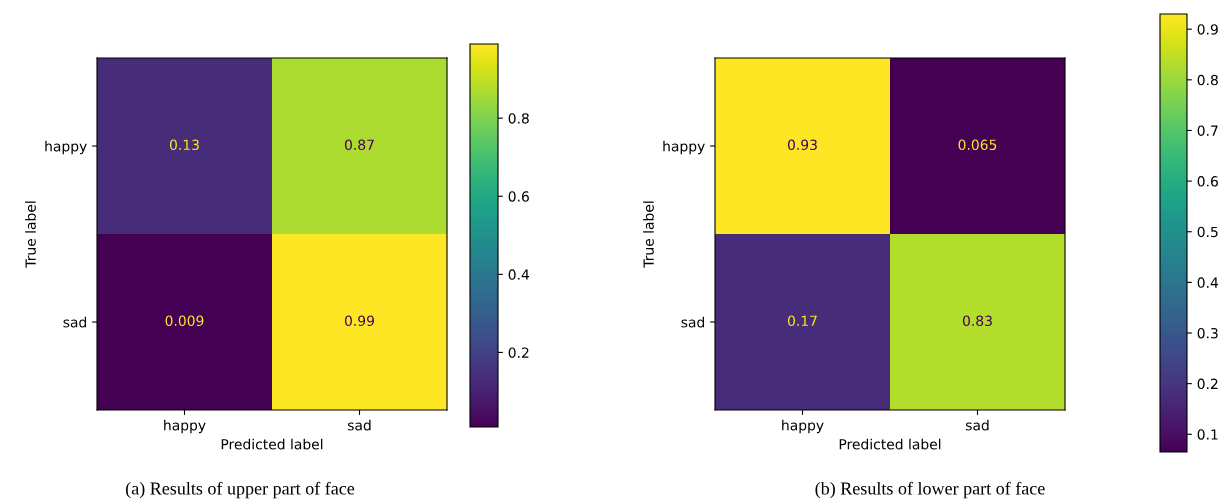 The width and height of the screenshot is (1228, 504). What do you see at coordinates (977, 145) in the screenshot?
I see `data-label: 0.065` at bounding box center [977, 145].